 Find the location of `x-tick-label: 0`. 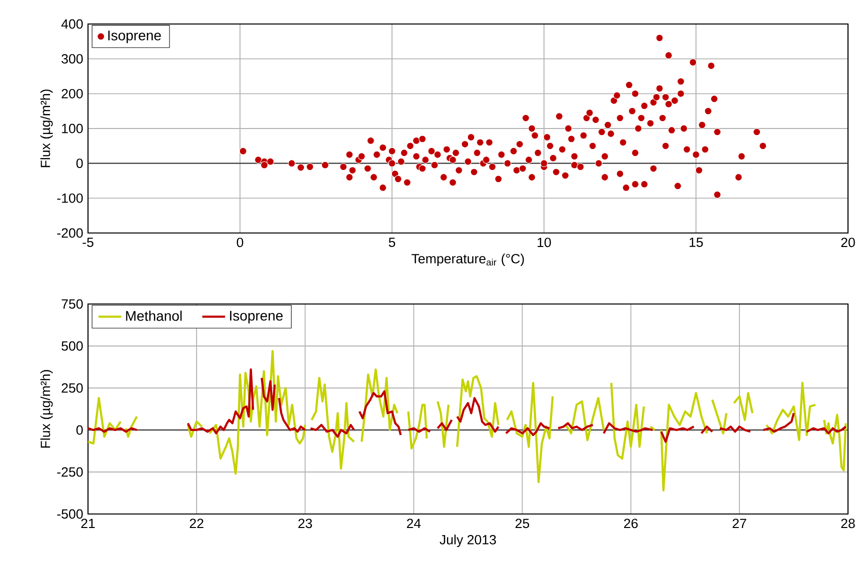

x-tick-label: 0 is located at coordinates (240, 243).